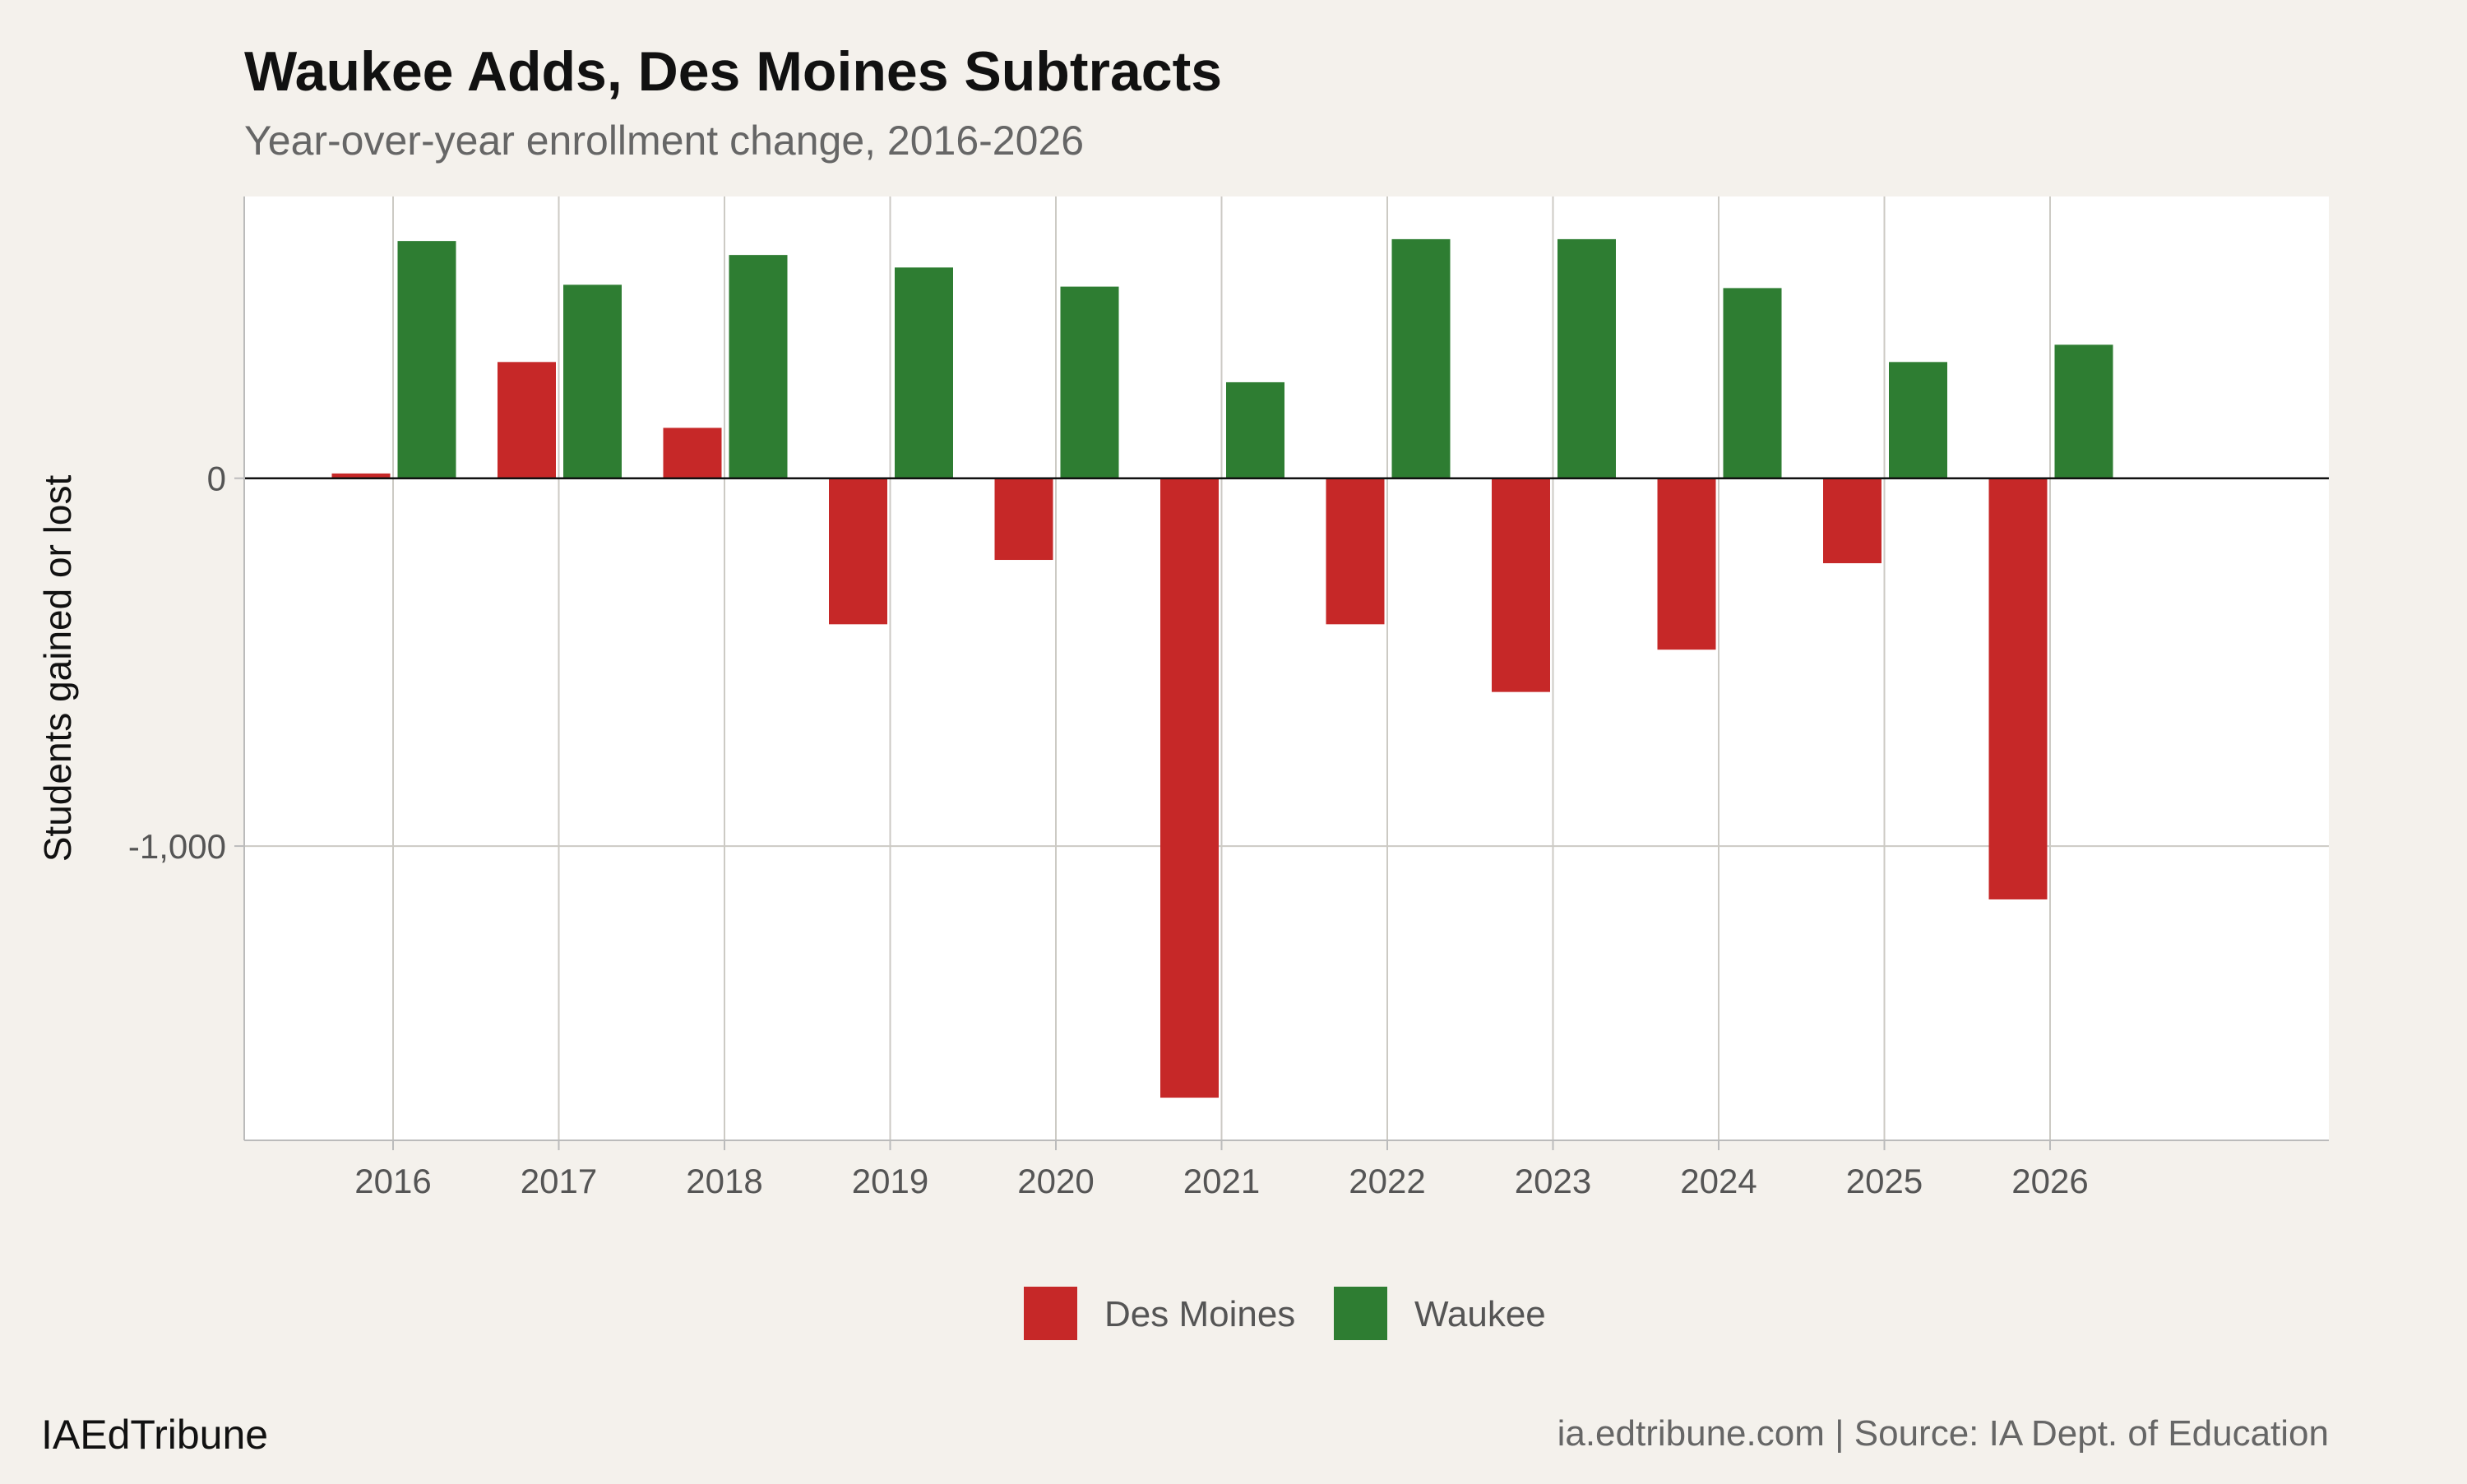 The image size is (2467, 1484). Describe the element at coordinates (1221, 1181) in the screenshot. I see `x-tick-label: 2021` at that location.